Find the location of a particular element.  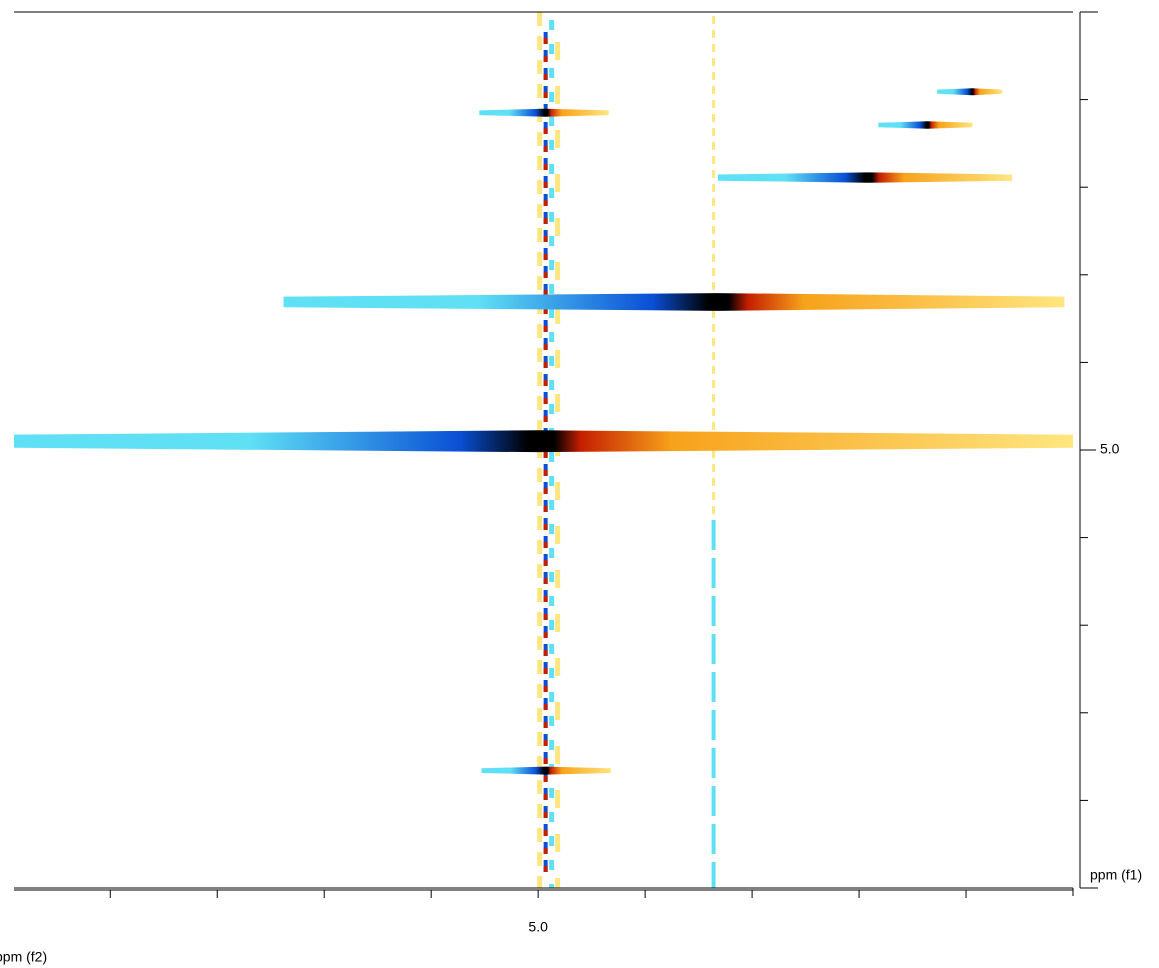

x-tick-label: 5.0 is located at coordinates (538, 927).